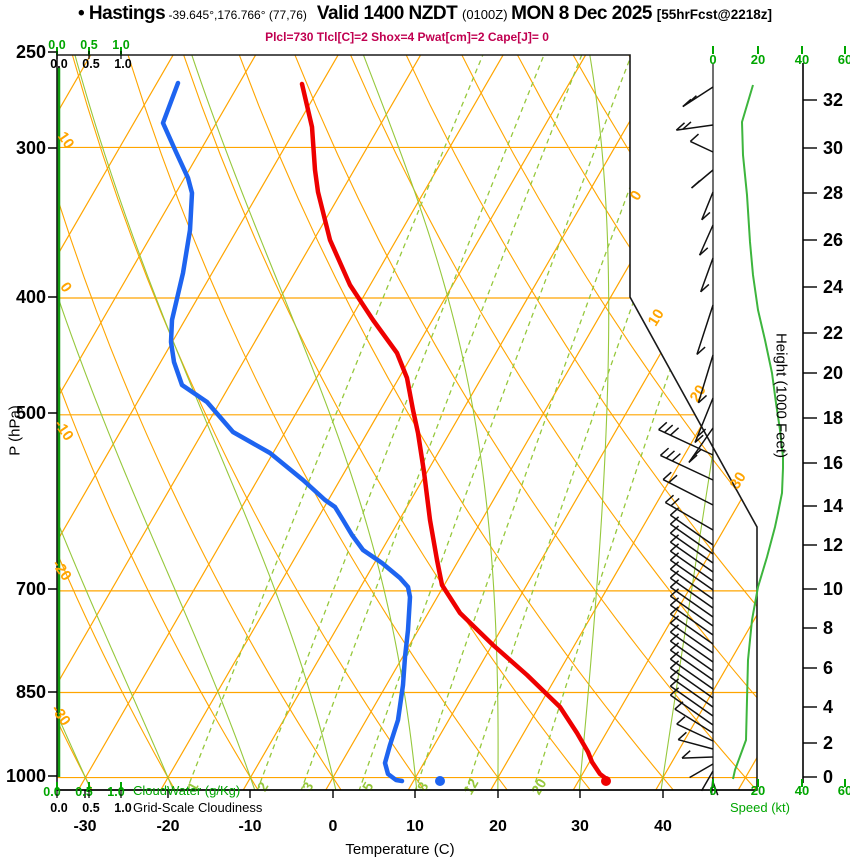 The width and height of the screenshot is (850, 860). What do you see at coordinates (738, 480) in the screenshot?
I see `svg-text: 30` at bounding box center [738, 480].